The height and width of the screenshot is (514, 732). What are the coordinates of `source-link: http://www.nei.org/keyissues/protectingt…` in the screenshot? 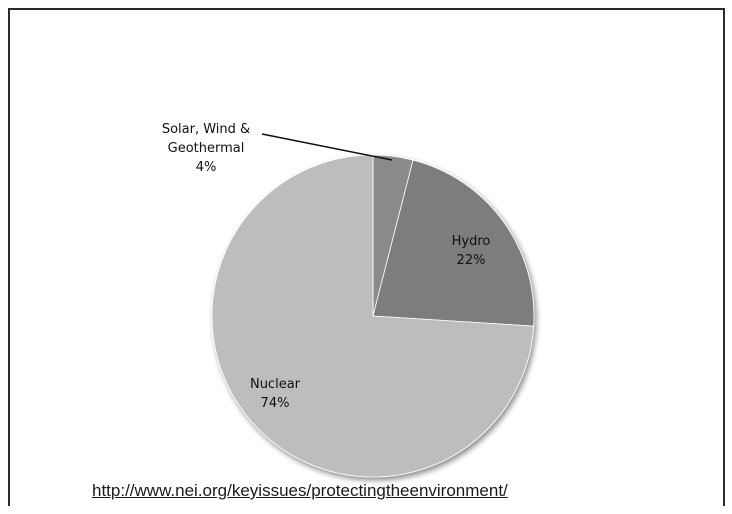 It's located at (300, 490).